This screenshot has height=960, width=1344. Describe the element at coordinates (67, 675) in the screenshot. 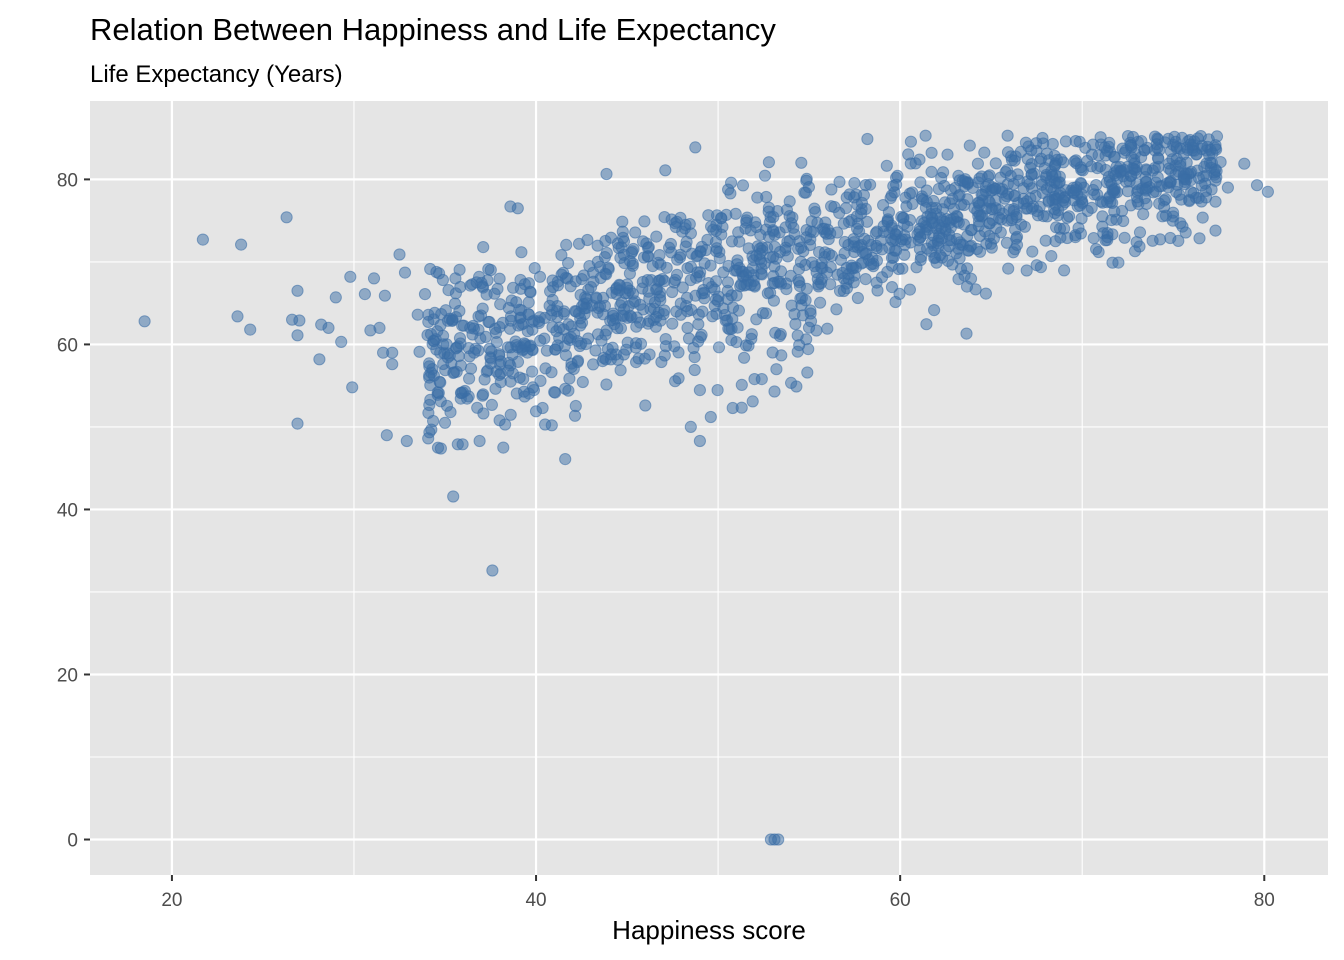

I see `y-tick-label: 20` at that location.